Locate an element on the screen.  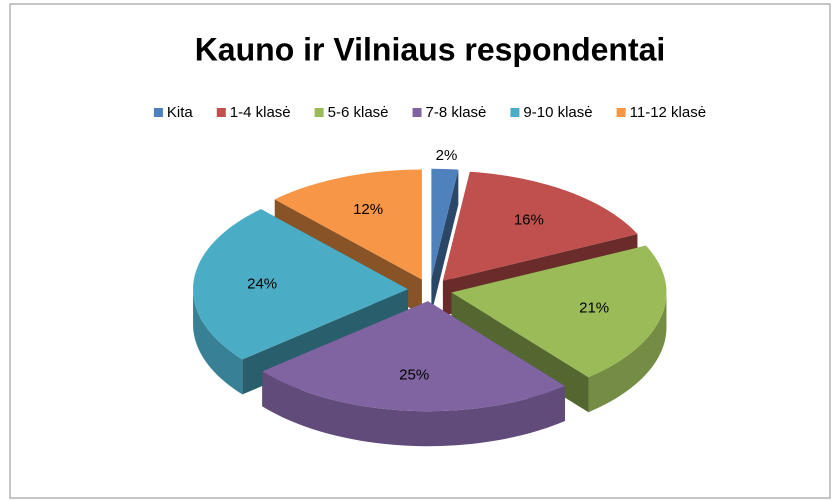
data-label: 21% is located at coordinates (594, 308).